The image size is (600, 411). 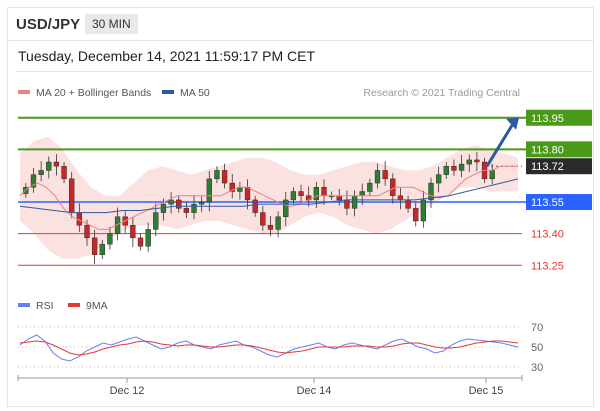 I want to click on x-tick-label: Dec 12, so click(x=127, y=391).